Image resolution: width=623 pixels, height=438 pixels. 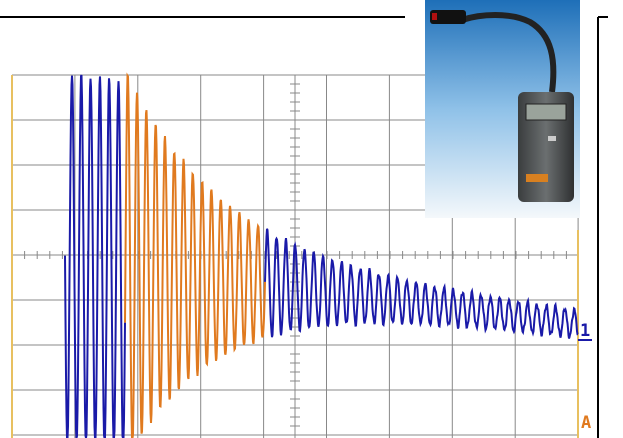 What do you see at coordinates (586, 423) in the screenshot?
I see `trigger-marker: A` at bounding box center [586, 423].